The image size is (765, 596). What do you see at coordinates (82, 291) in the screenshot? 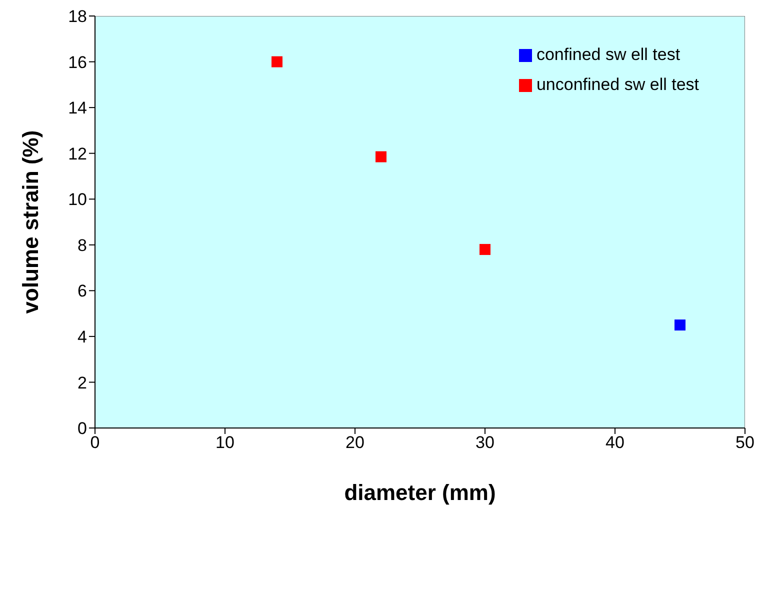
I see `y-tick-label: 6` at bounding box center [82, 291].